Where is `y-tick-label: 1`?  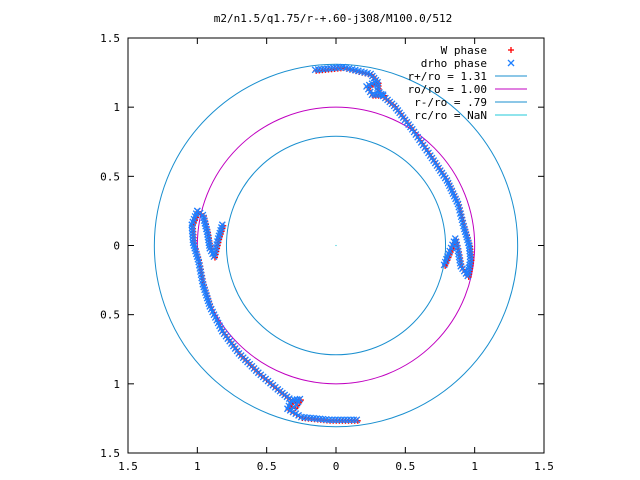 y-tick-label: 1 is located at coordinates (116, 384).